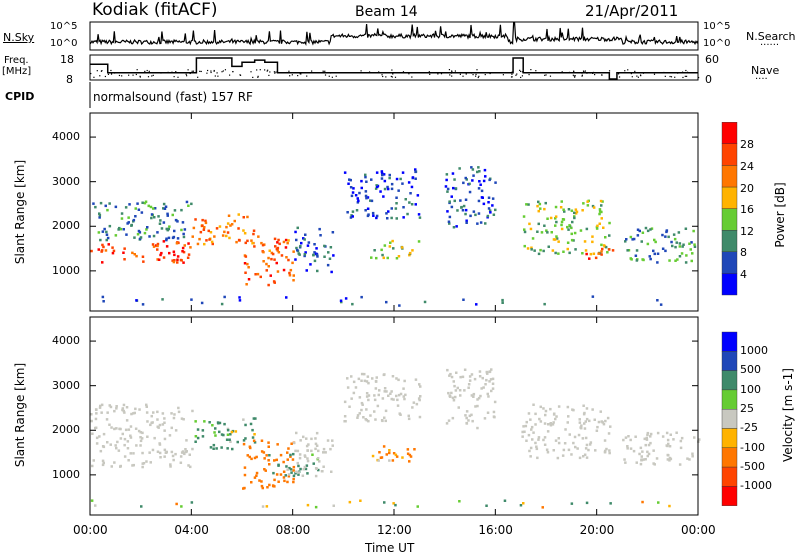 Image resolution: width=800 pixels, height=554 pixels. I want to click on power-colorbar-segment, so click(729, 197).